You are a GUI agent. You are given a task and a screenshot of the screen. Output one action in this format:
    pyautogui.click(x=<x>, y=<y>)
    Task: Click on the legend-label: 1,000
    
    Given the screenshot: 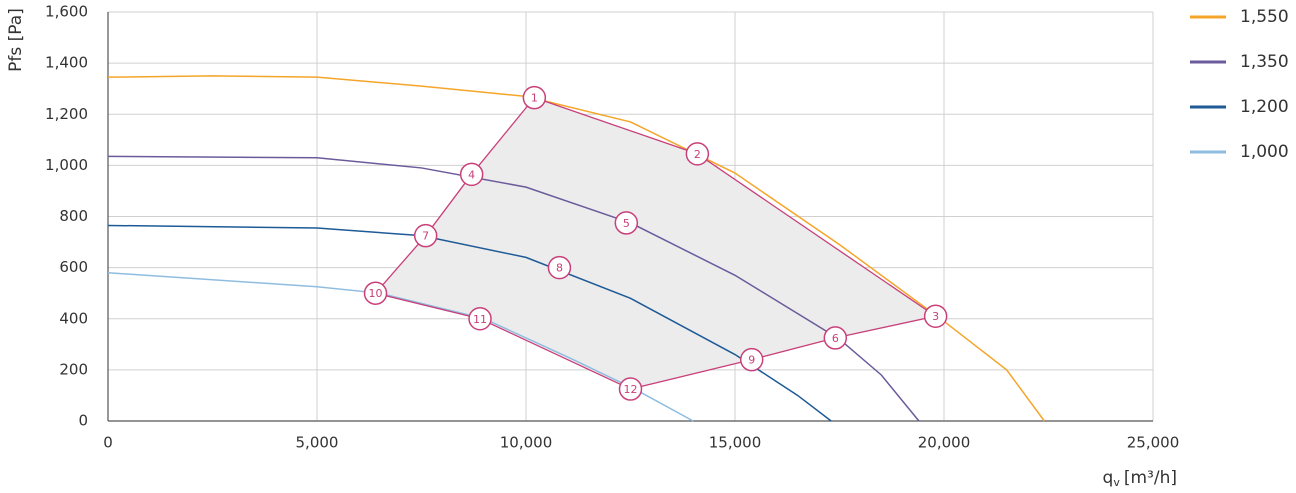 What is the action you would take?
    pyautogui.click(x=1264, y=152)
    